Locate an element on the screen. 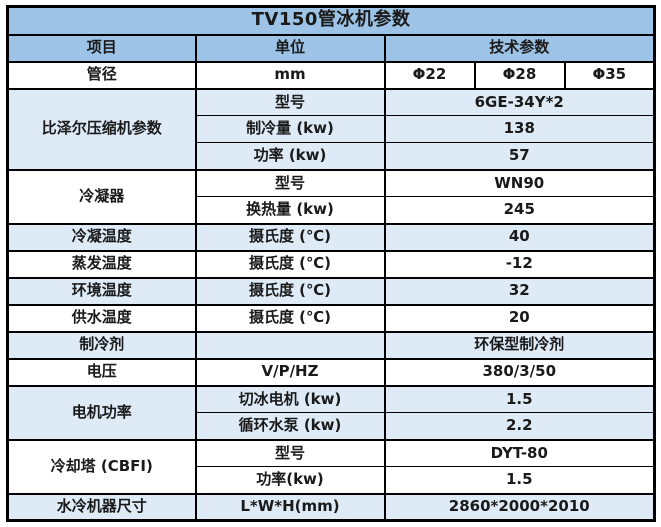 This screenshot has height=527, width=661. value-cell: 环保型制冷剂 is located at coordinates (519, 345).